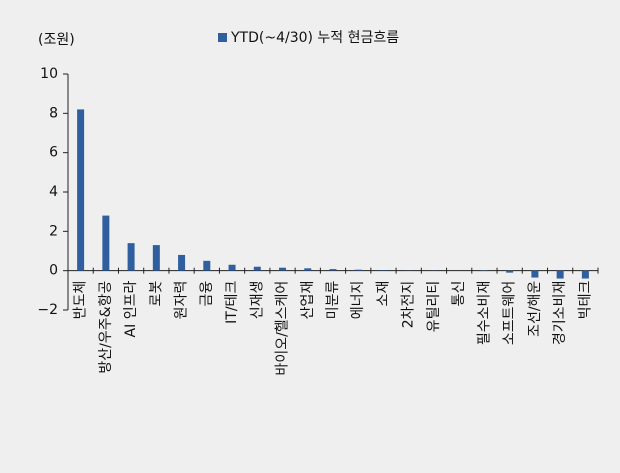  Describe the element at coordinates (53, 153) in the screenshot. I see `y-tick-label: 6` at that location.